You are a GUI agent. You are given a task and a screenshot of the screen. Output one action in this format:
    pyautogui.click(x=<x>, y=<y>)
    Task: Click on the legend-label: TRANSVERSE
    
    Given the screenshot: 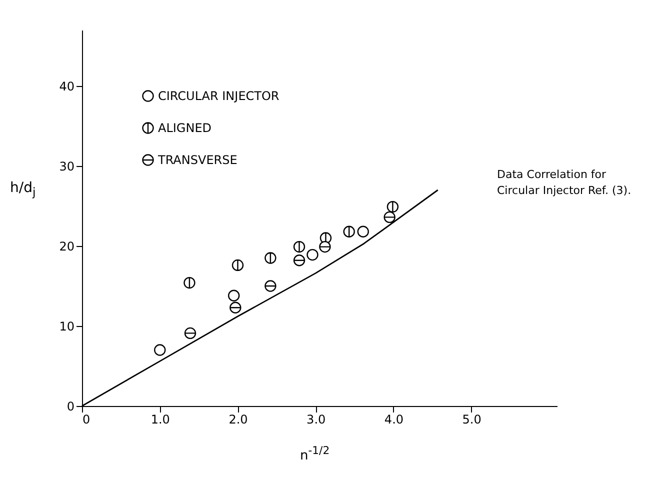 What is the action you would take?
    pyautogui.click(x=197, y=160)
    